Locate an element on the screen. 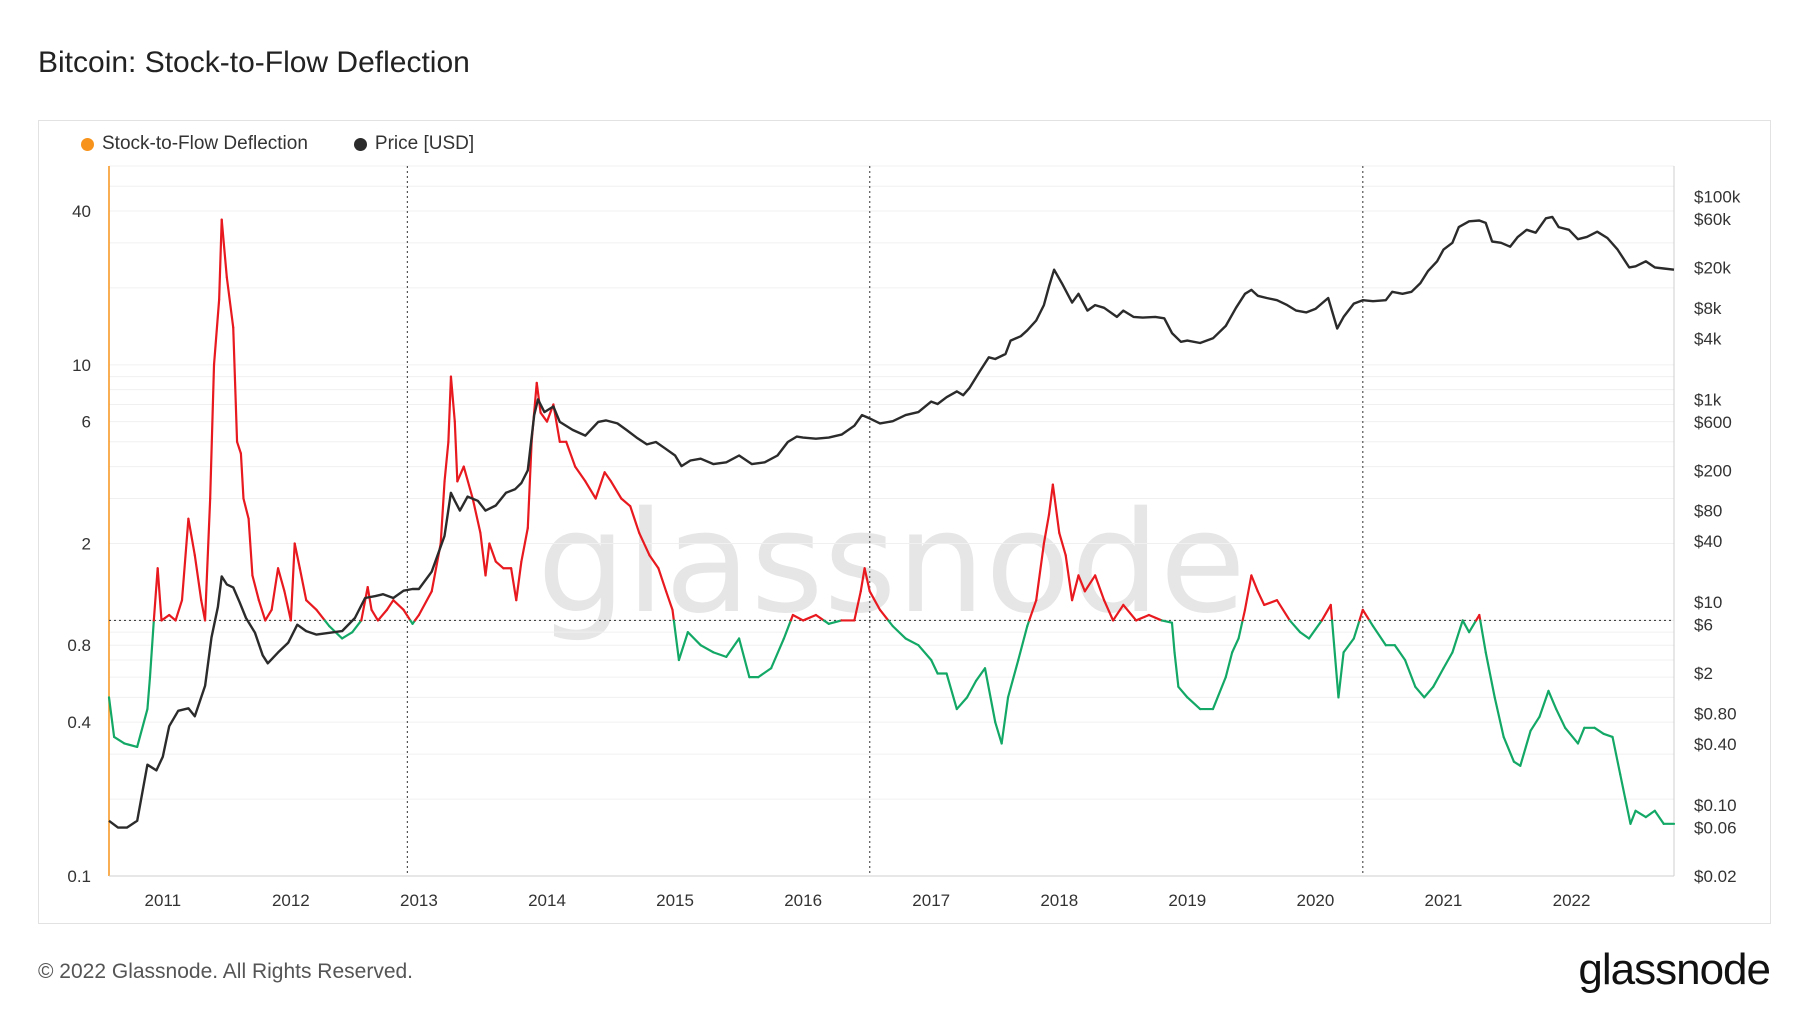  left-tick-label: 0.8 is located at coordinates (79, 645).